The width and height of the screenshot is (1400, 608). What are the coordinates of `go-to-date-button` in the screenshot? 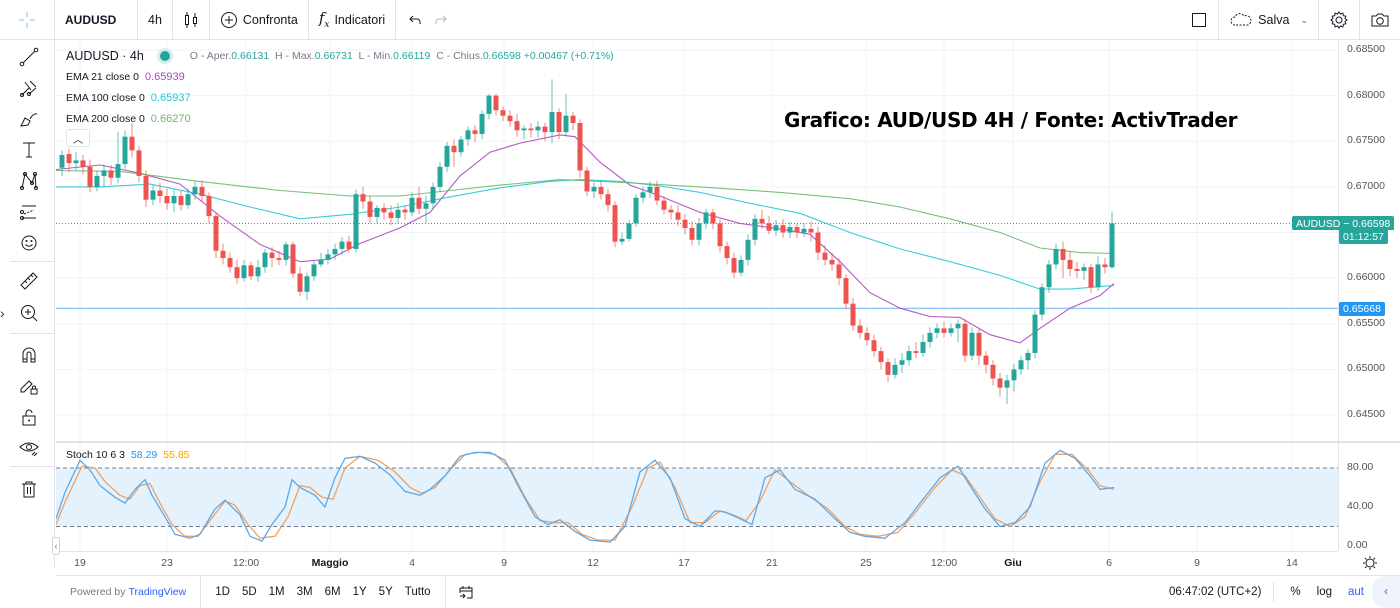 It's located at (466, 592).